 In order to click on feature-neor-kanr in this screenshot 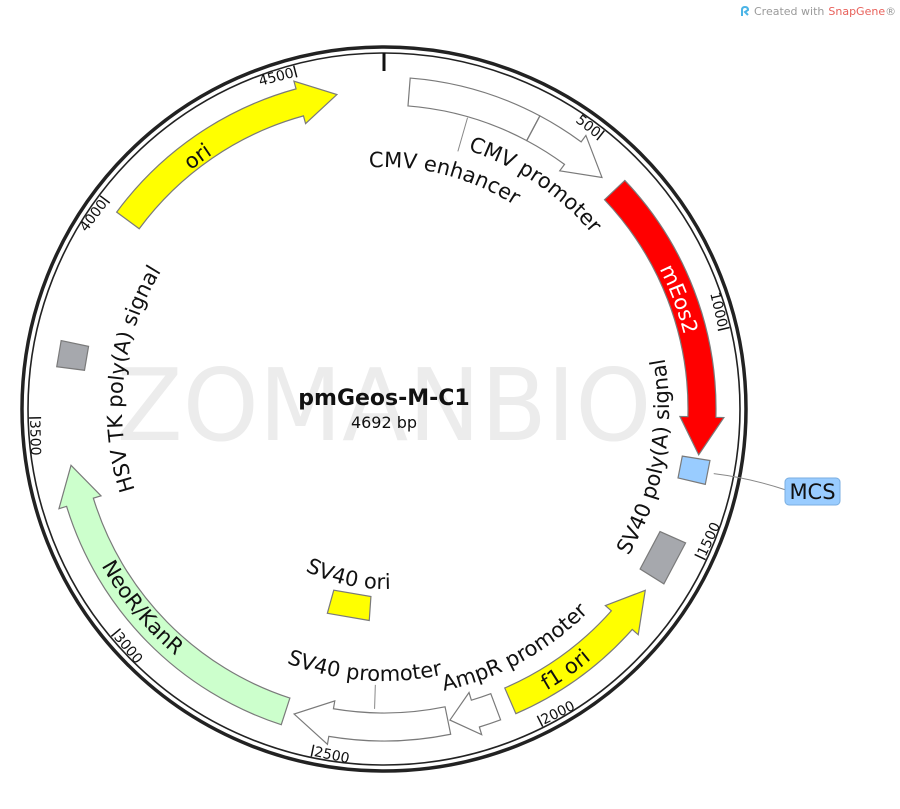, I will do `click(174, 595)`.